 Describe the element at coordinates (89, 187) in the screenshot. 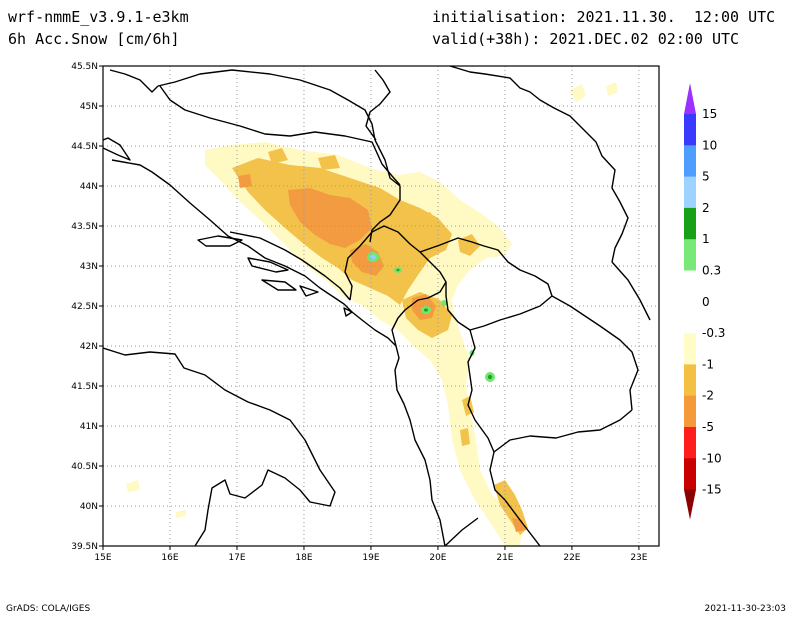

I see `lat-tick-label: 44N` at that location.